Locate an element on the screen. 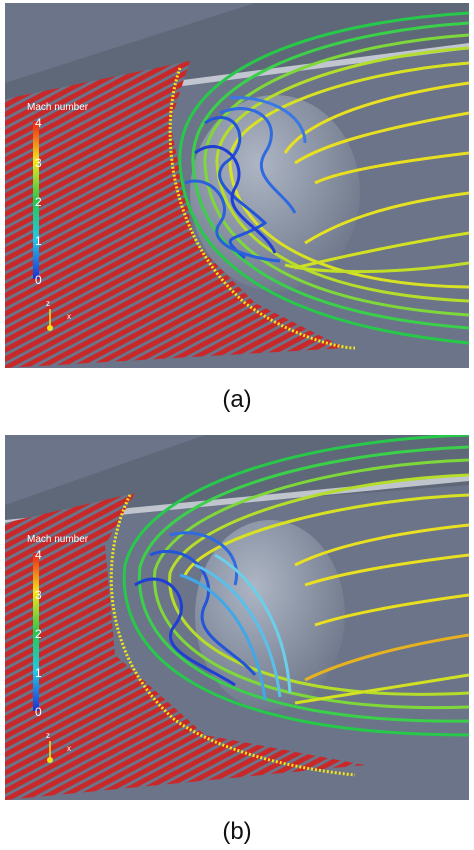 This screenshot has height=850, width=474. sphere is located at coordinates (275, 193).